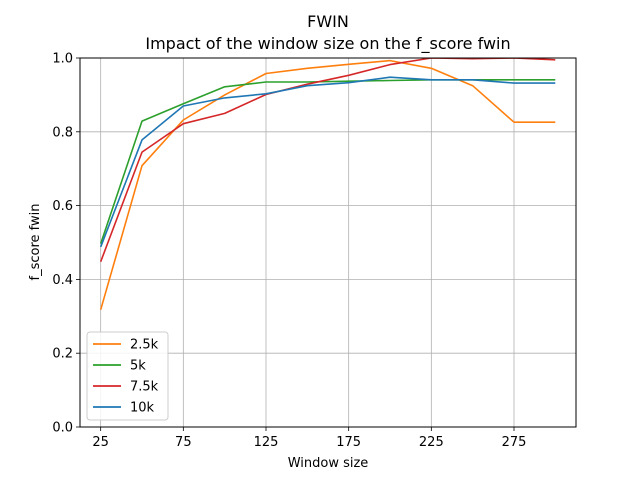  What do you see at coordinates (62, 59) in the screenshot?
I see `y-tick-label: 1.0` at bounding box center [62, 59].